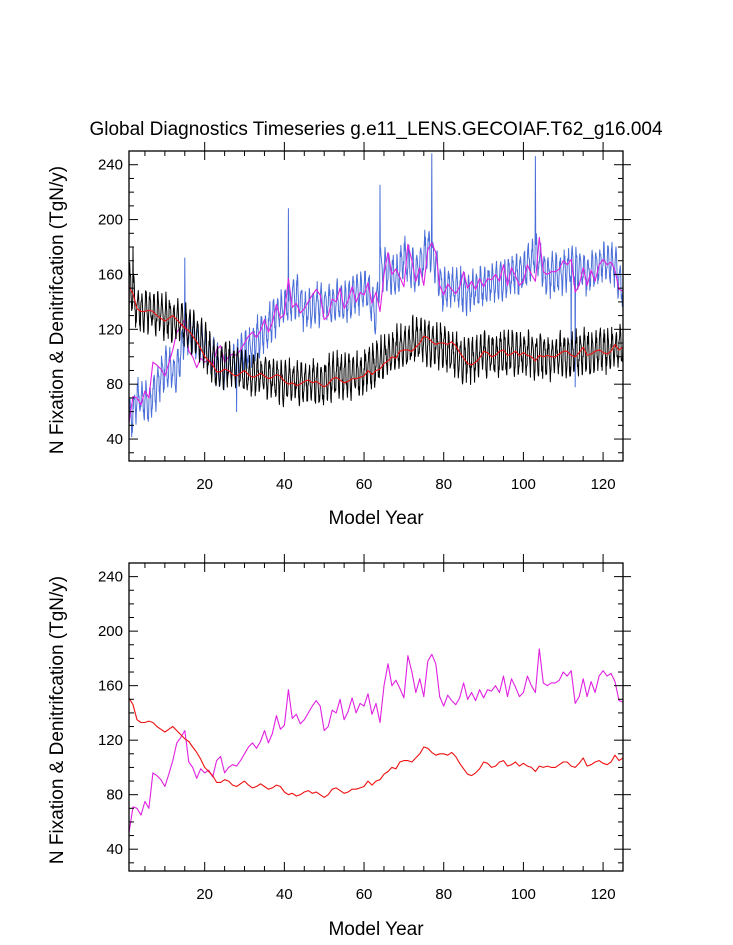  What do you see at coordinates (114, 795) in the screenshot?
I see `bottom-y-tick-label: 80` at bounding box center [114, 795].